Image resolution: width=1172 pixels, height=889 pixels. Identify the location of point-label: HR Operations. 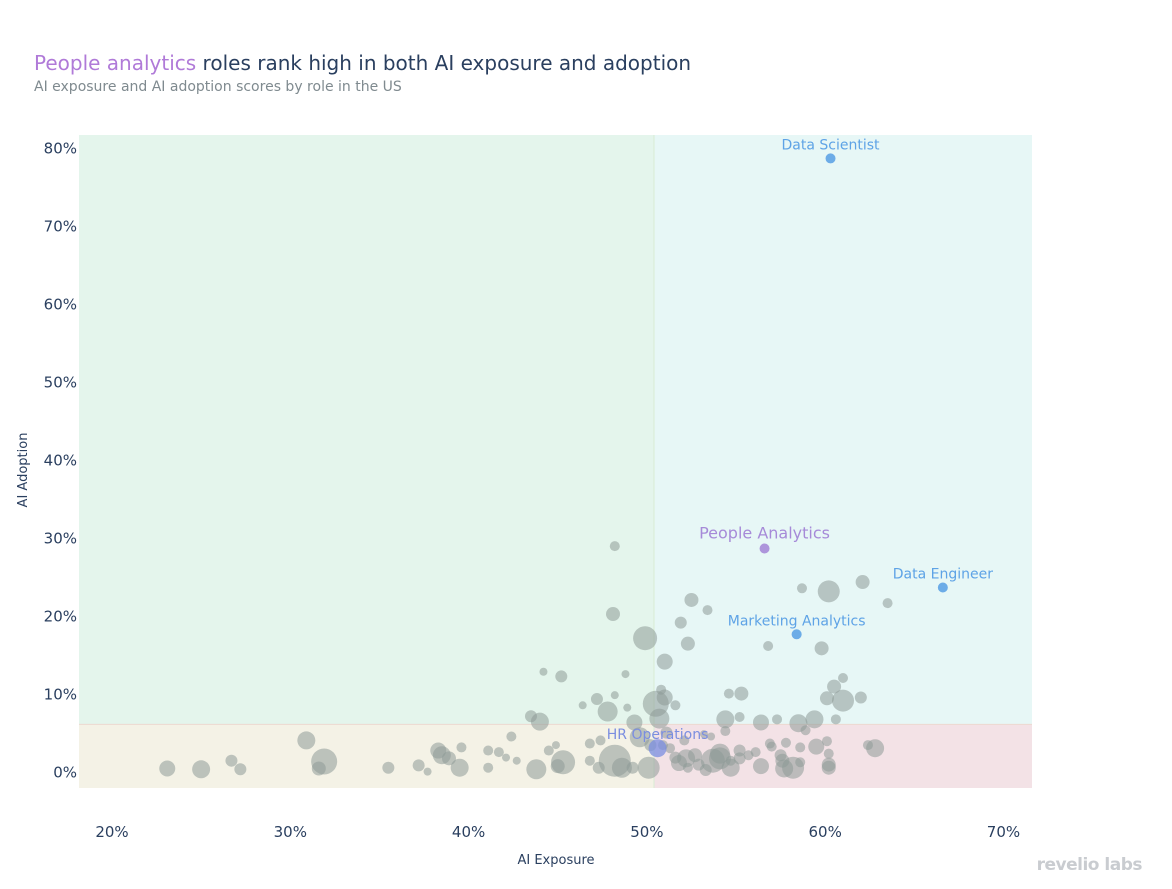
(658, 735).